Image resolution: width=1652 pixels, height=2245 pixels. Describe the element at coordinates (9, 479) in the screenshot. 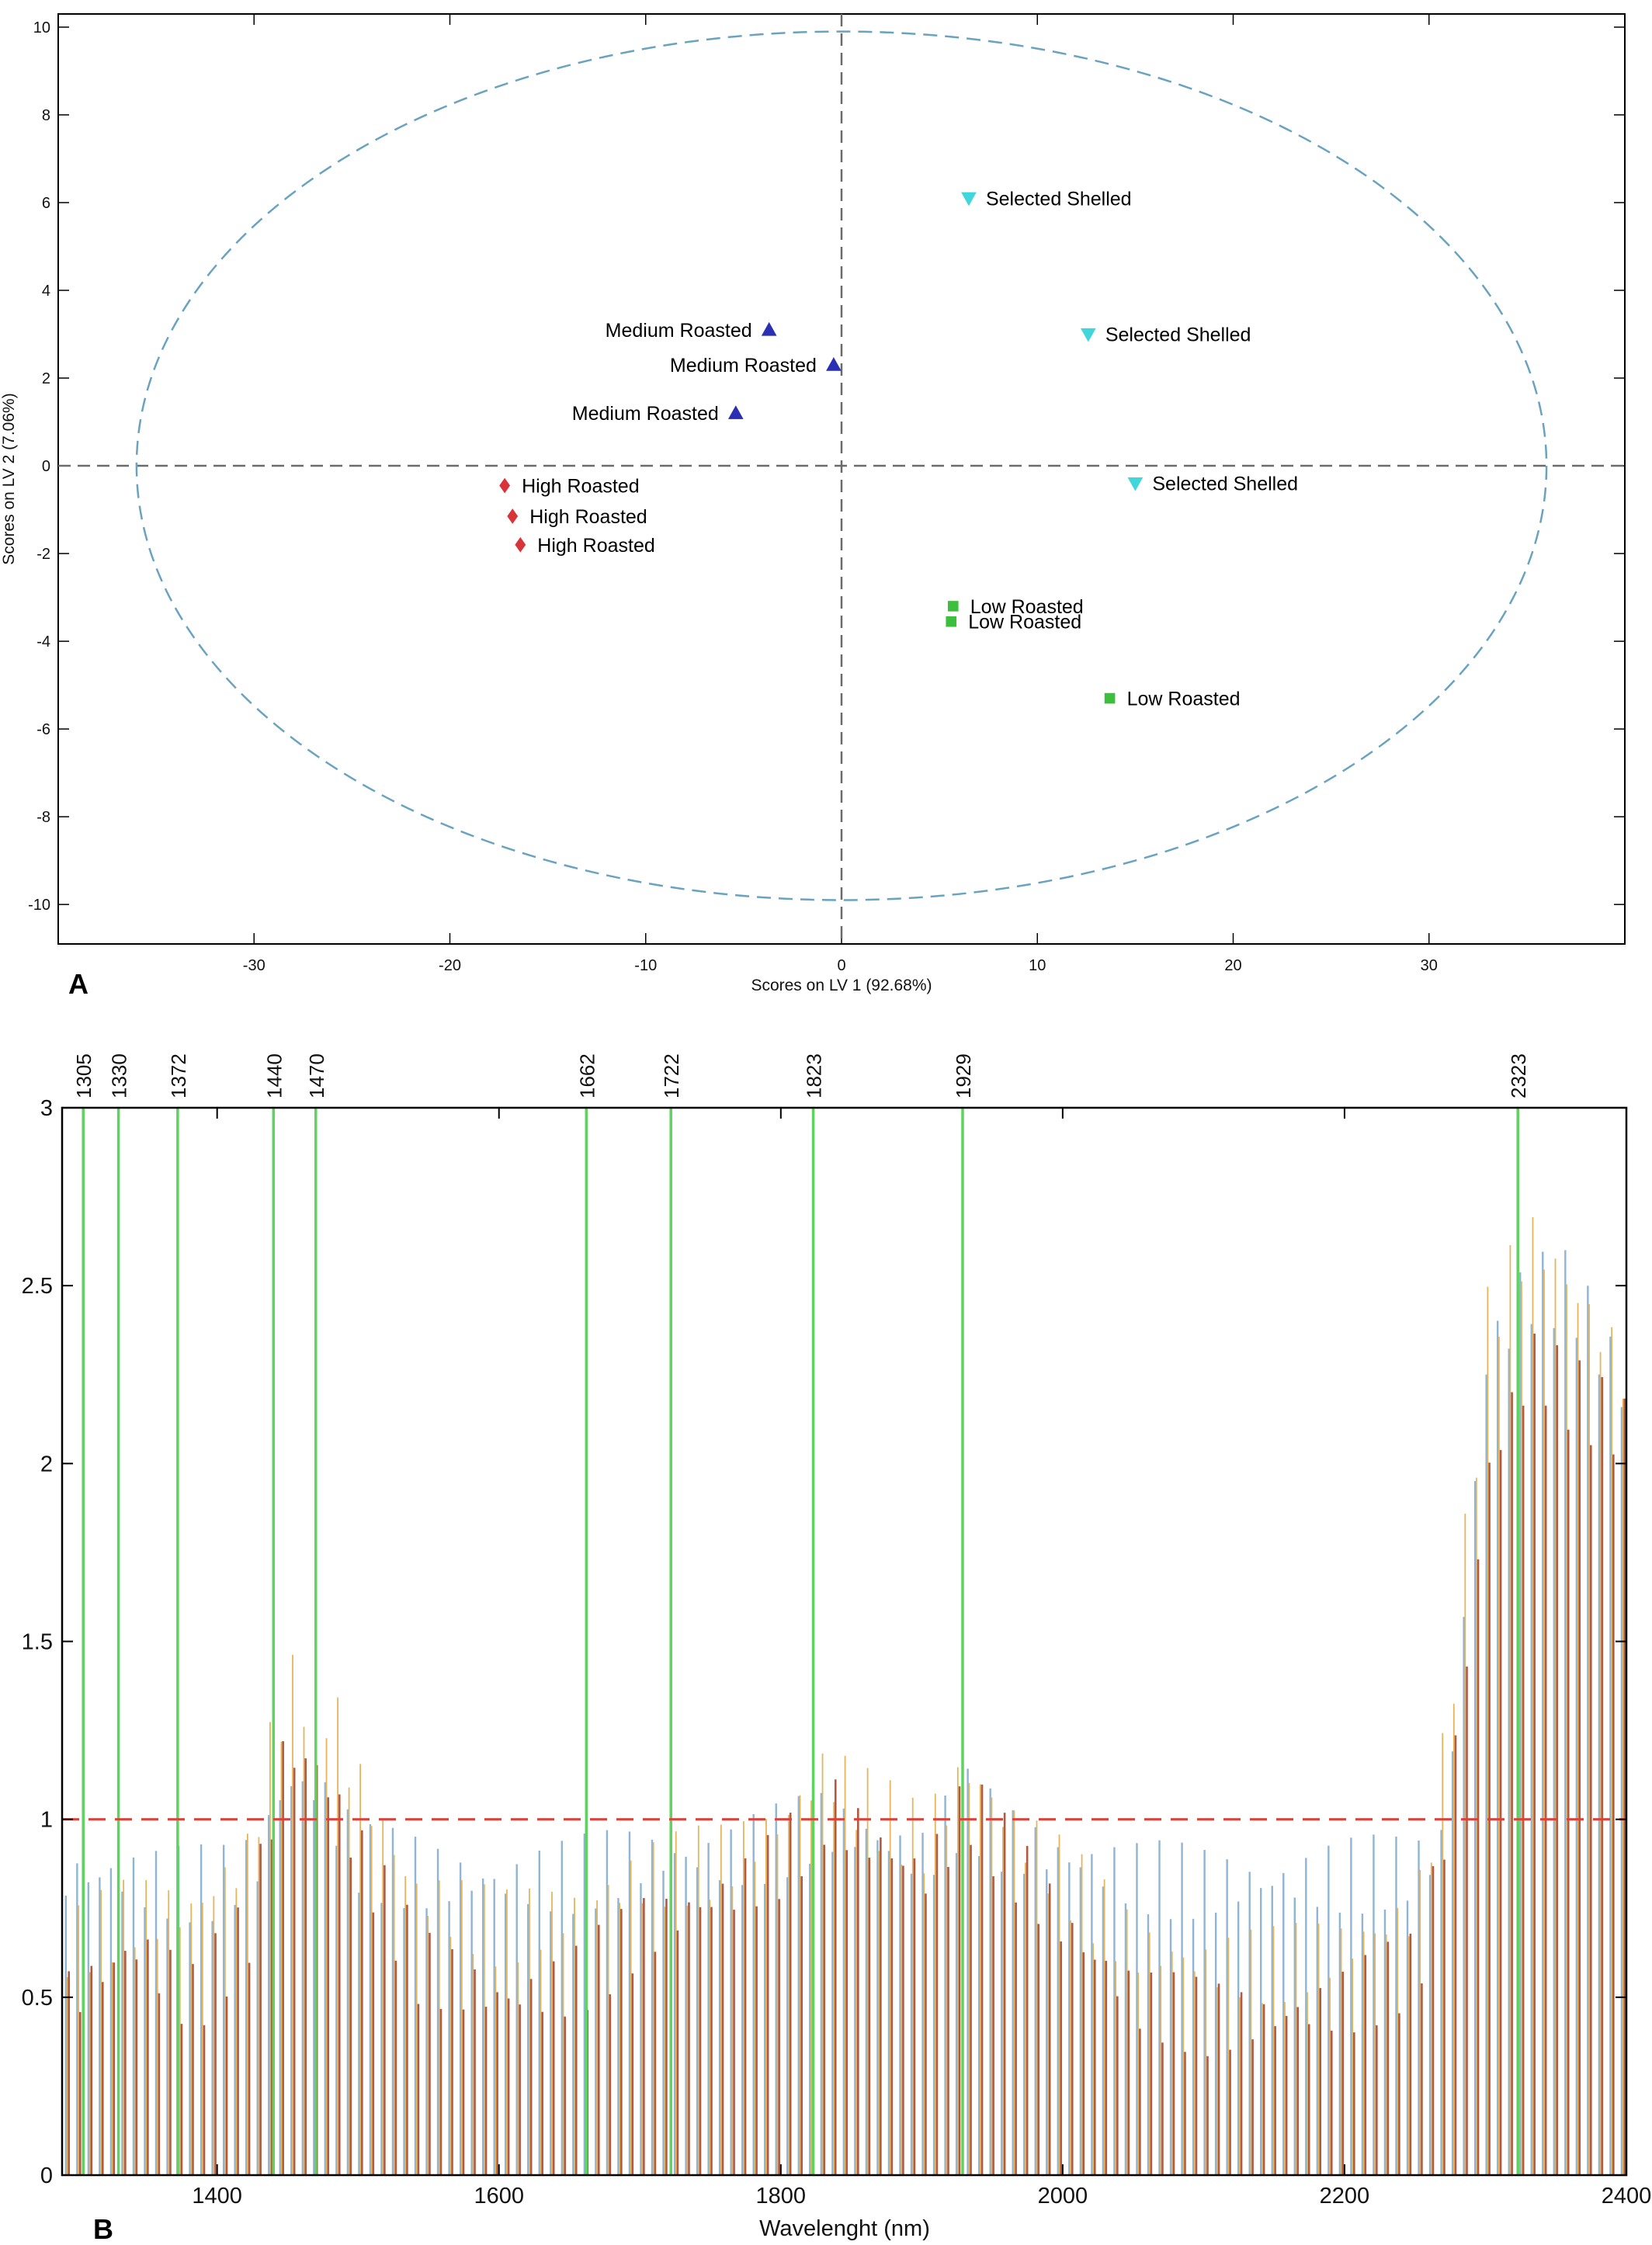

I see `panel-a-y-axis-title: Scores on LV 2 (7.06%)` at that location.